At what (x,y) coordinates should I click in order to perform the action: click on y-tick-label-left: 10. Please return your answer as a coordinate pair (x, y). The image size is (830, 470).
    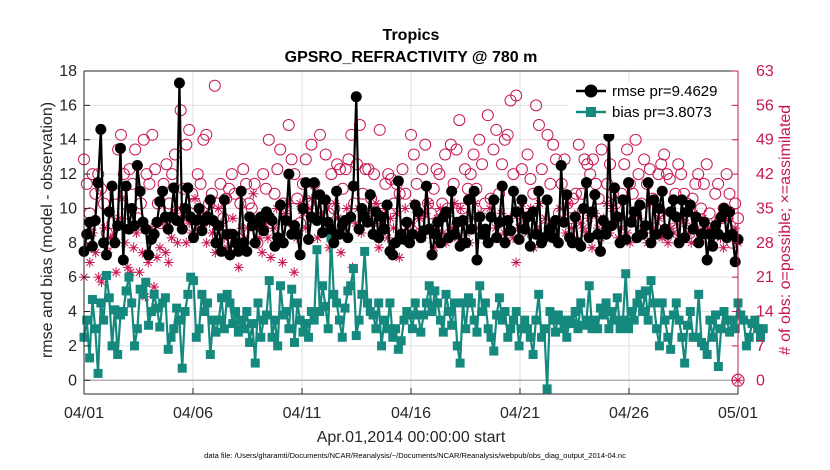
    Looking at the image, I should click on (68, 208).